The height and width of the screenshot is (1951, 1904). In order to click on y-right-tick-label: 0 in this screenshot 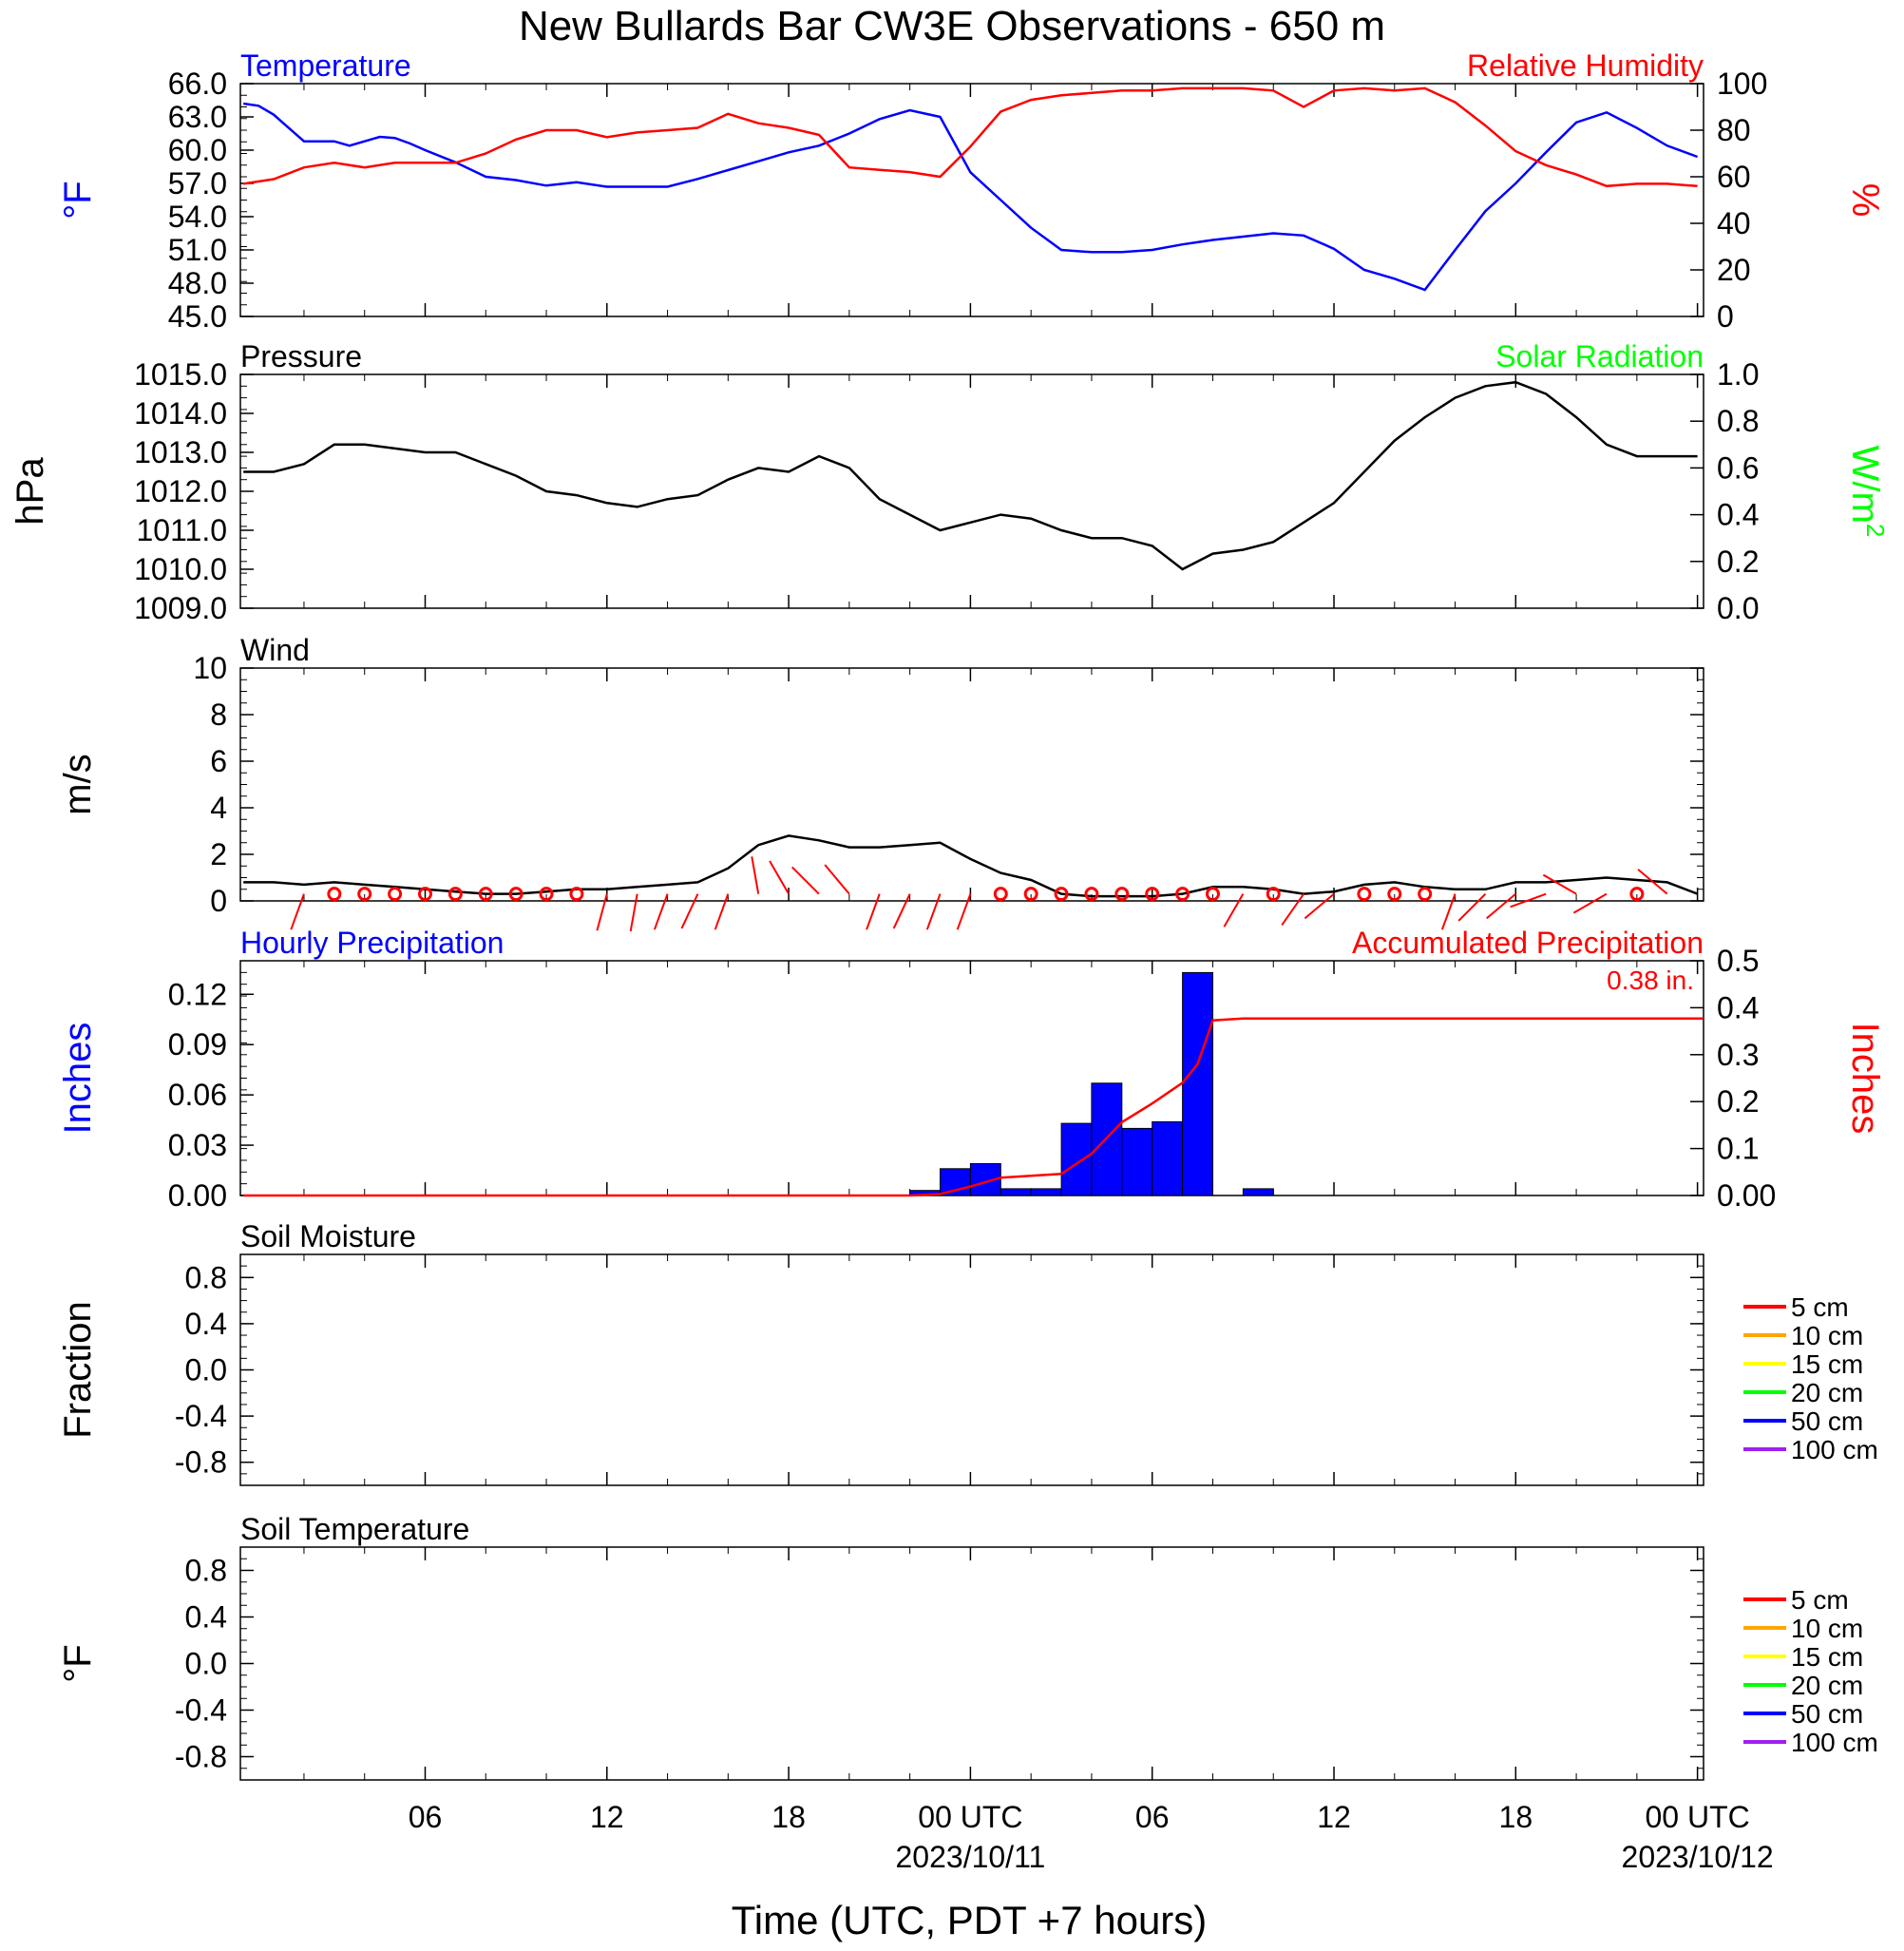, I will do `click(1725, 316)`.